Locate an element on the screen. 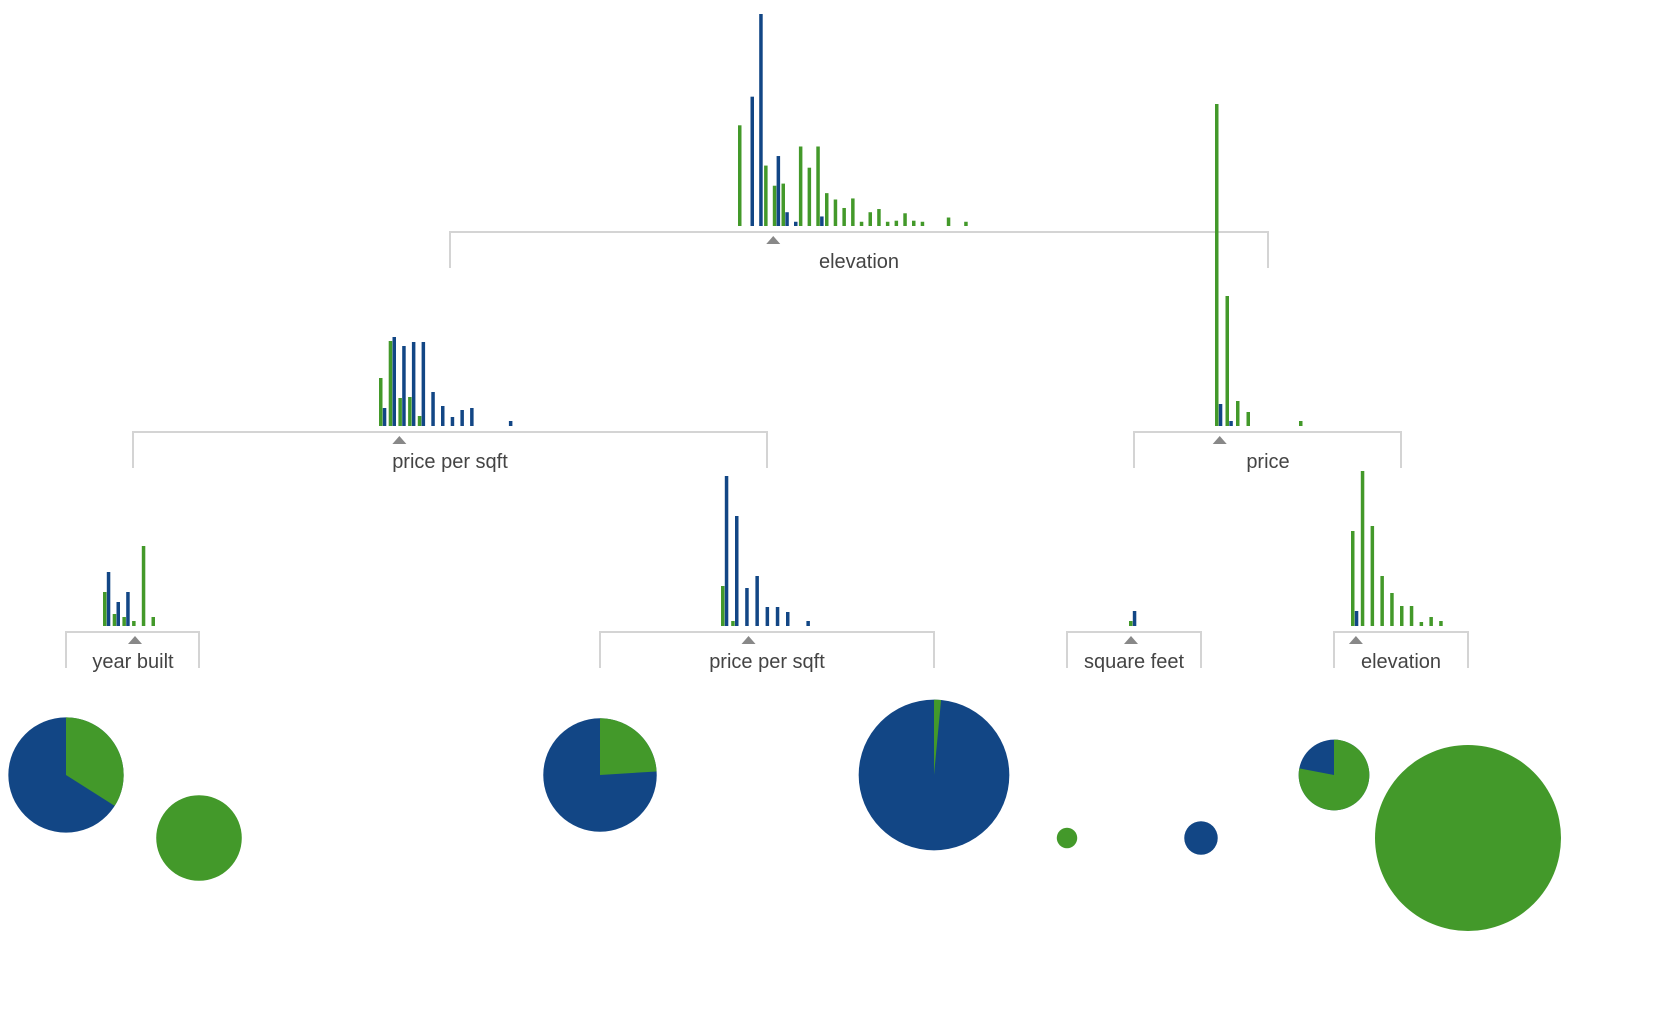 This screenshot has height=1012, width=1668. branch-bracket-left is located at coordinates (450, 449).